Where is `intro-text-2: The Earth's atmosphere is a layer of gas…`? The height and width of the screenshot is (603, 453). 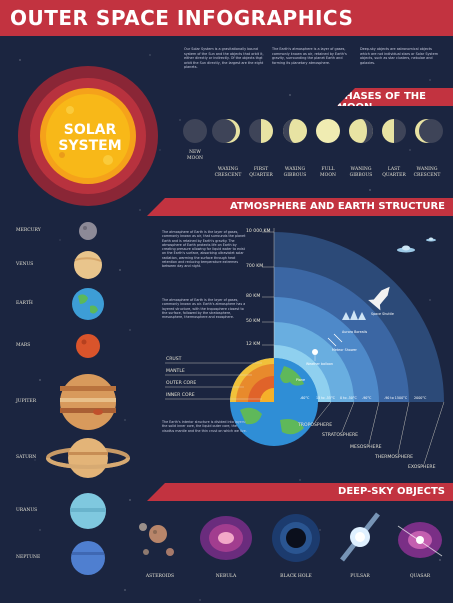 intro-text-2: The Earth's atmosphere is a layer of gas… is located at coordinates (309, 56).